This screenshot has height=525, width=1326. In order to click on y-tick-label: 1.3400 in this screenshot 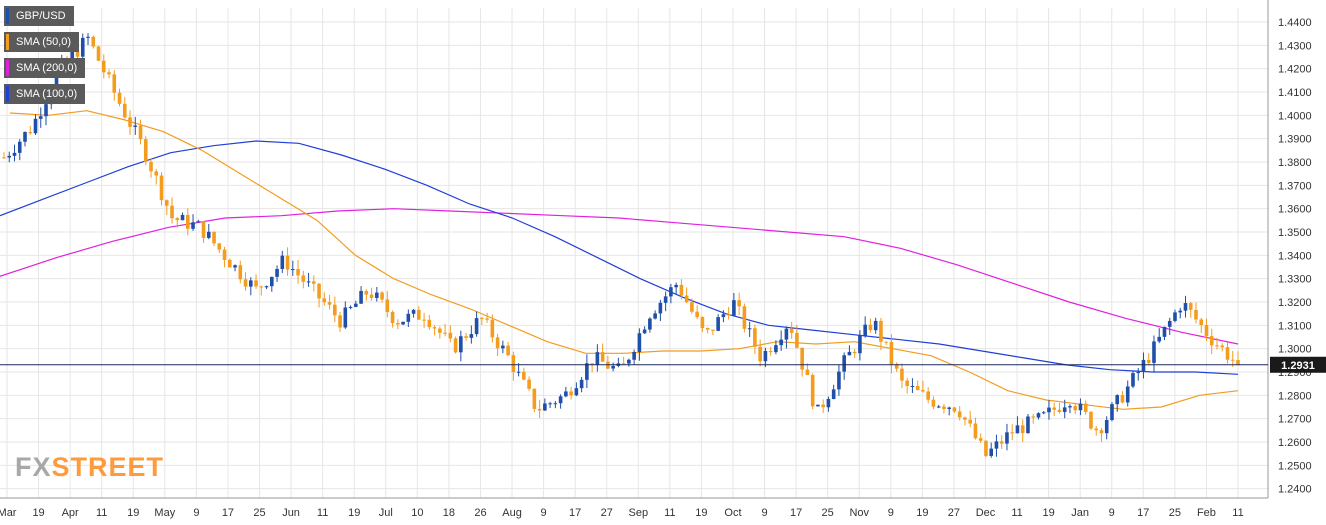, I will do `click(1295, 256)`.